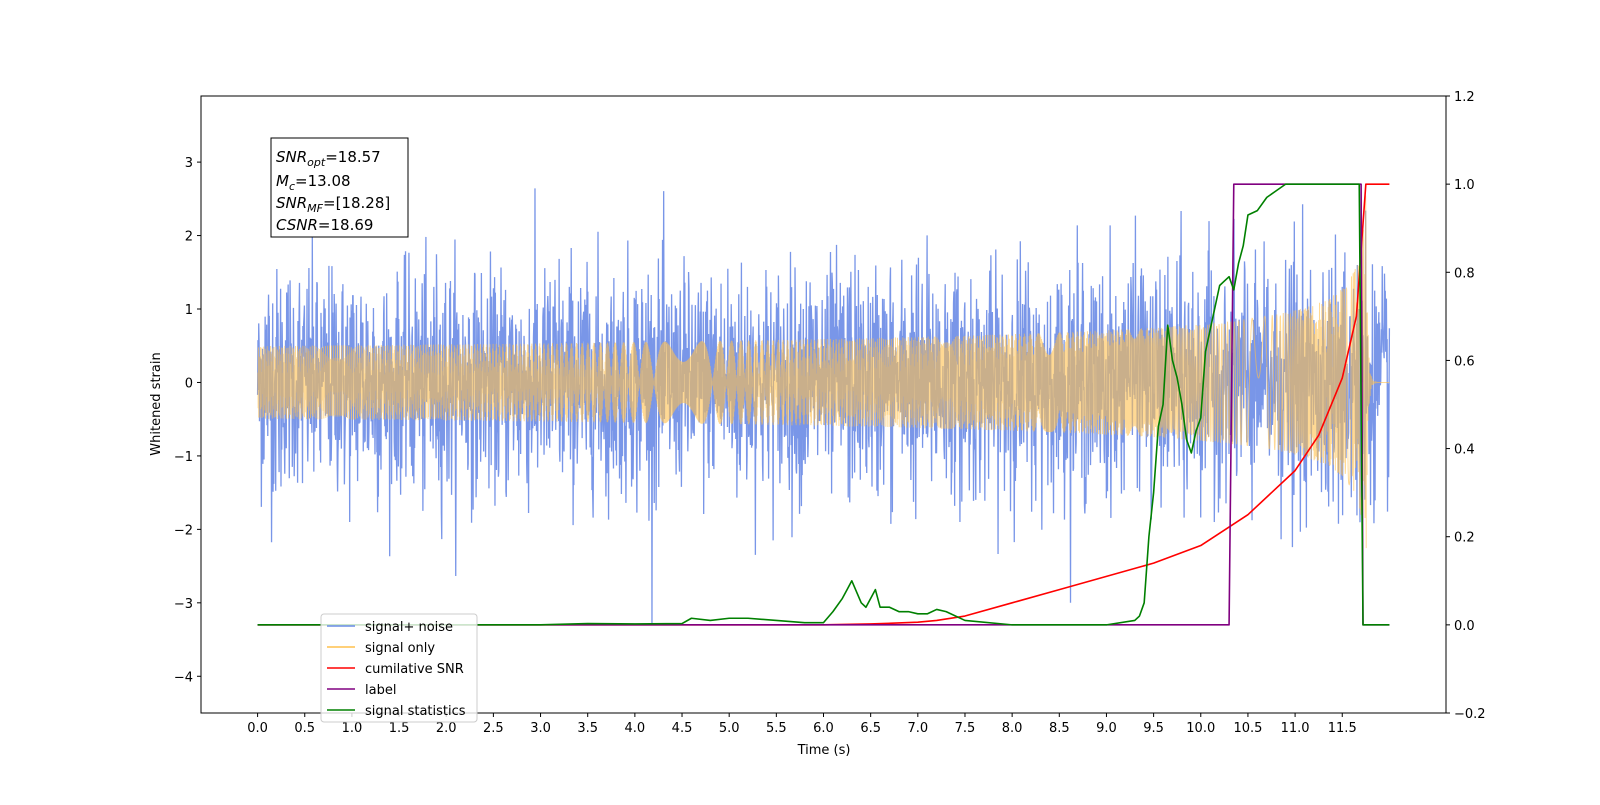  I want to click on y-tick-label: −1, so click(183, 457).